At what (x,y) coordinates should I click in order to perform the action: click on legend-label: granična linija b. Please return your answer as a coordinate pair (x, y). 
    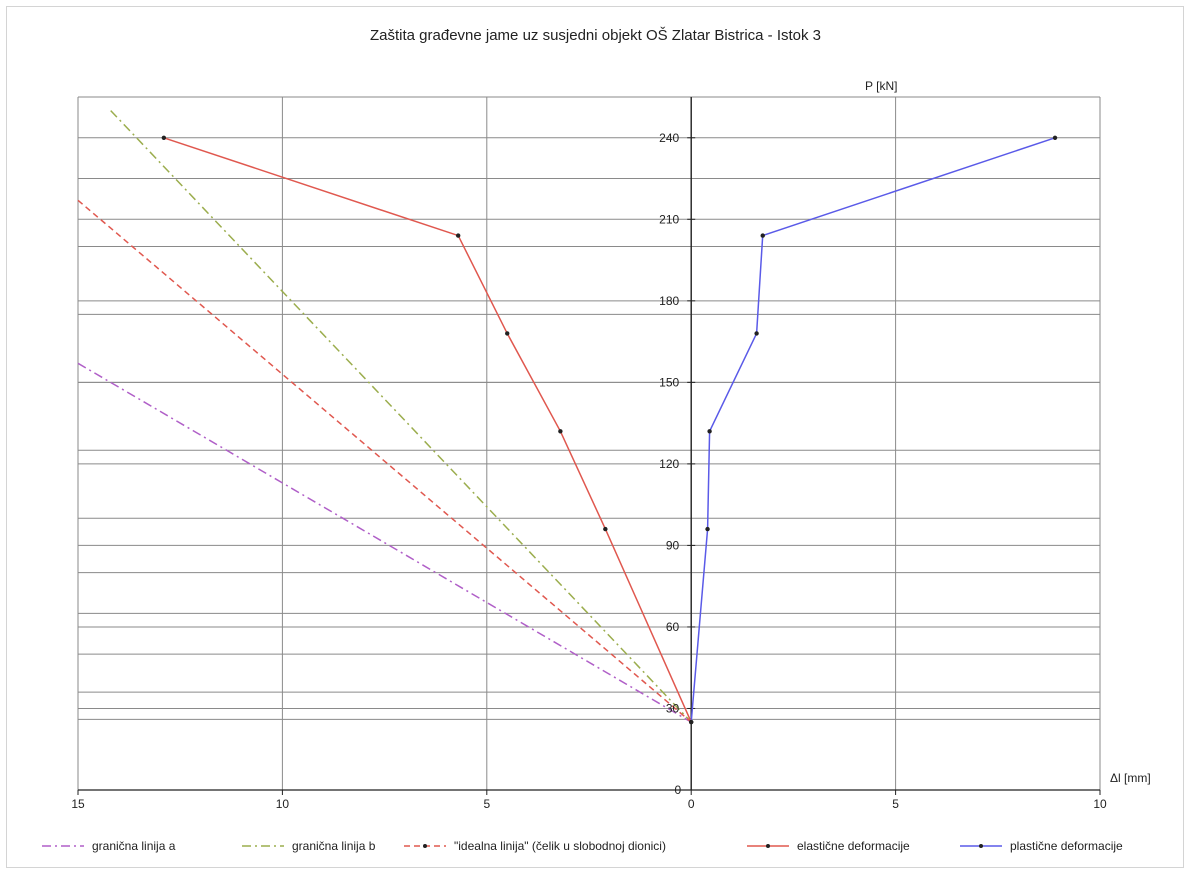
    Looking at the image, I should click on (334, 846).